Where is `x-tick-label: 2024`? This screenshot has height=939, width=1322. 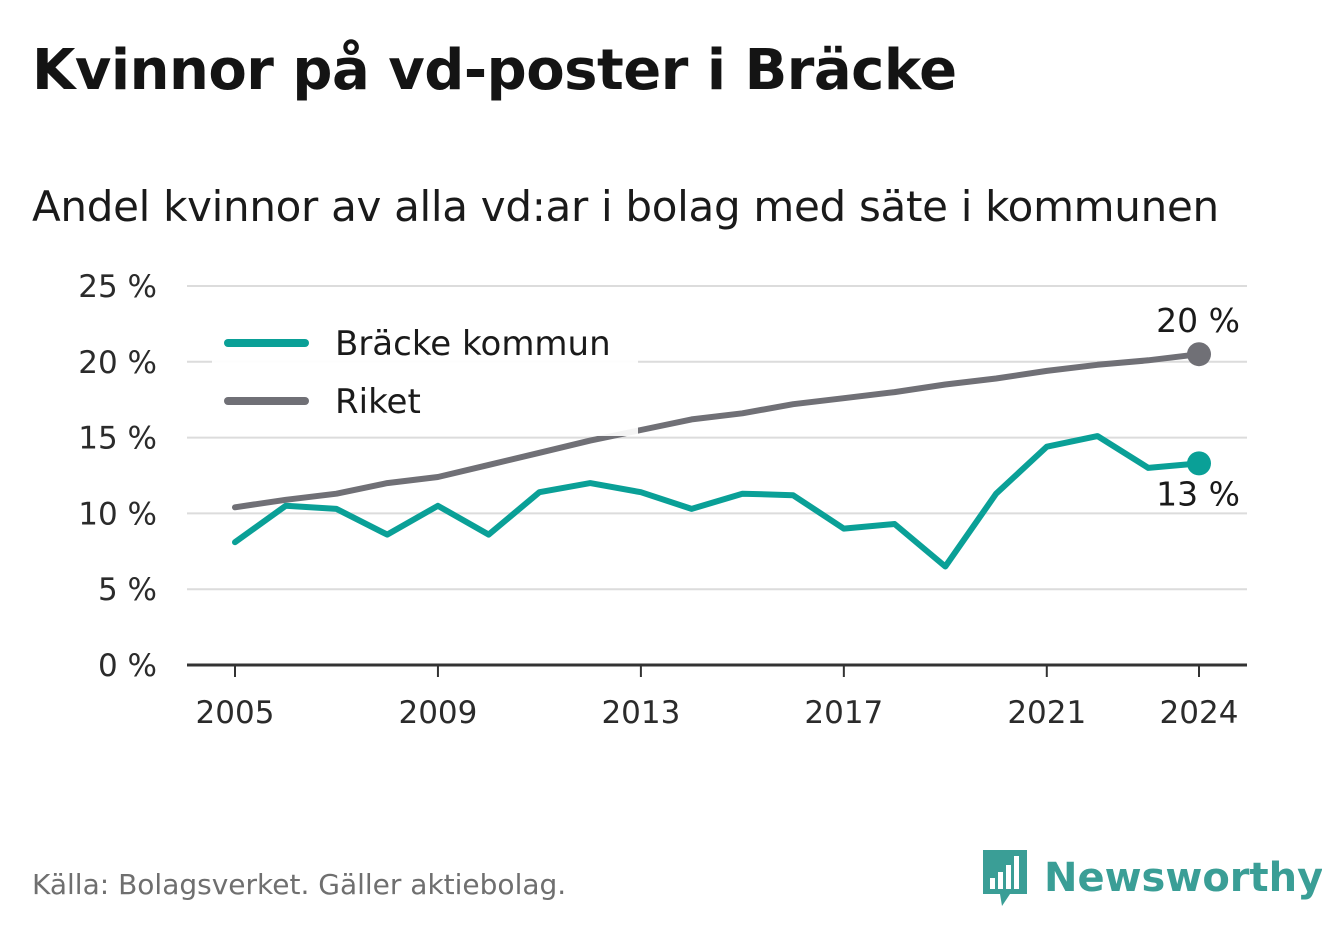 x-tick-label: 2024 is located at coordinates (1199, 713).